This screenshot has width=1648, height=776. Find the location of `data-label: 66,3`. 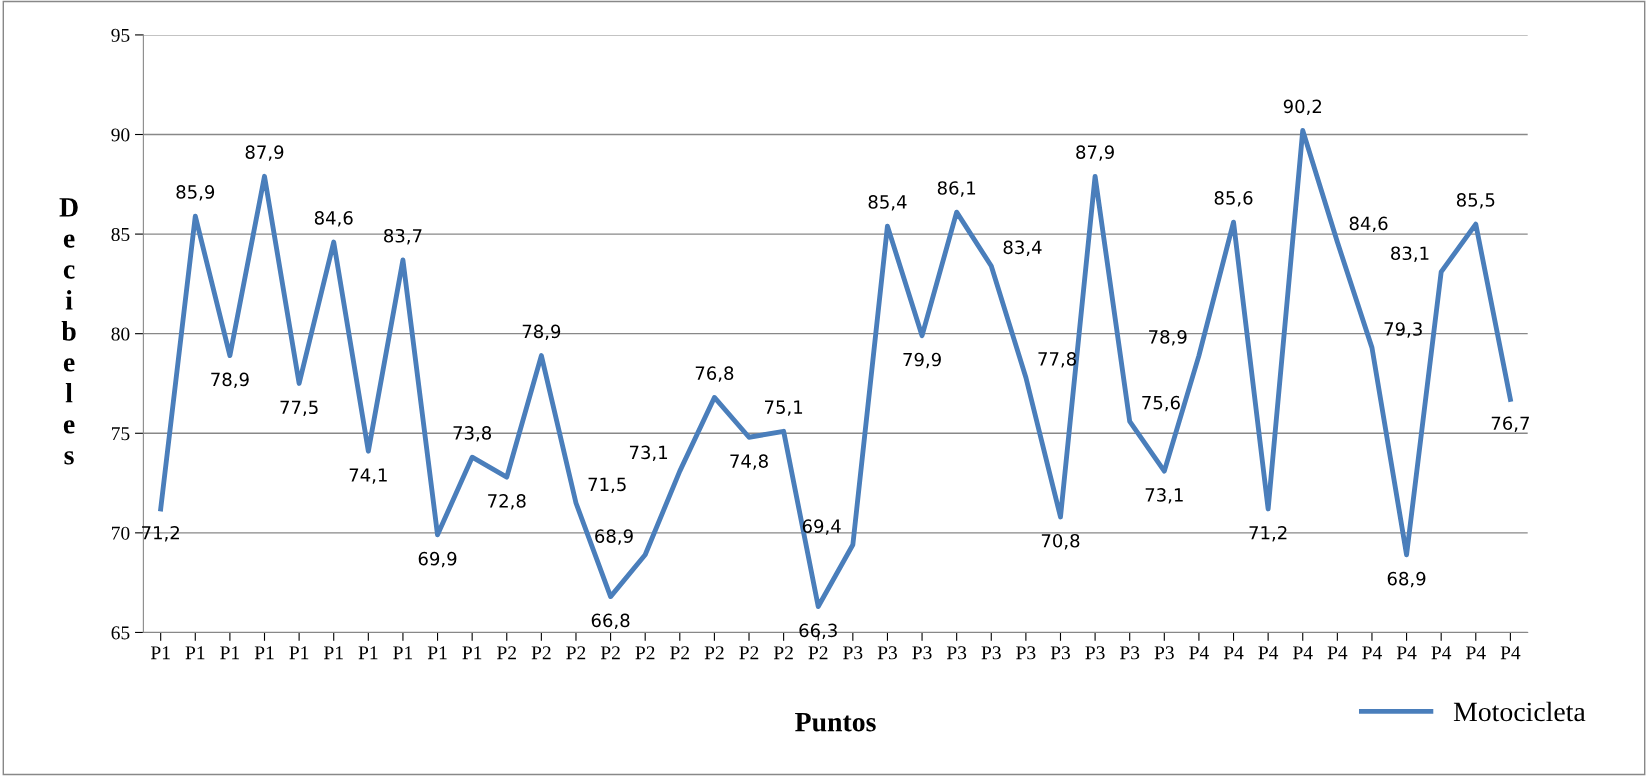

data-label: 66,3 is located at coordinates (818, 631).